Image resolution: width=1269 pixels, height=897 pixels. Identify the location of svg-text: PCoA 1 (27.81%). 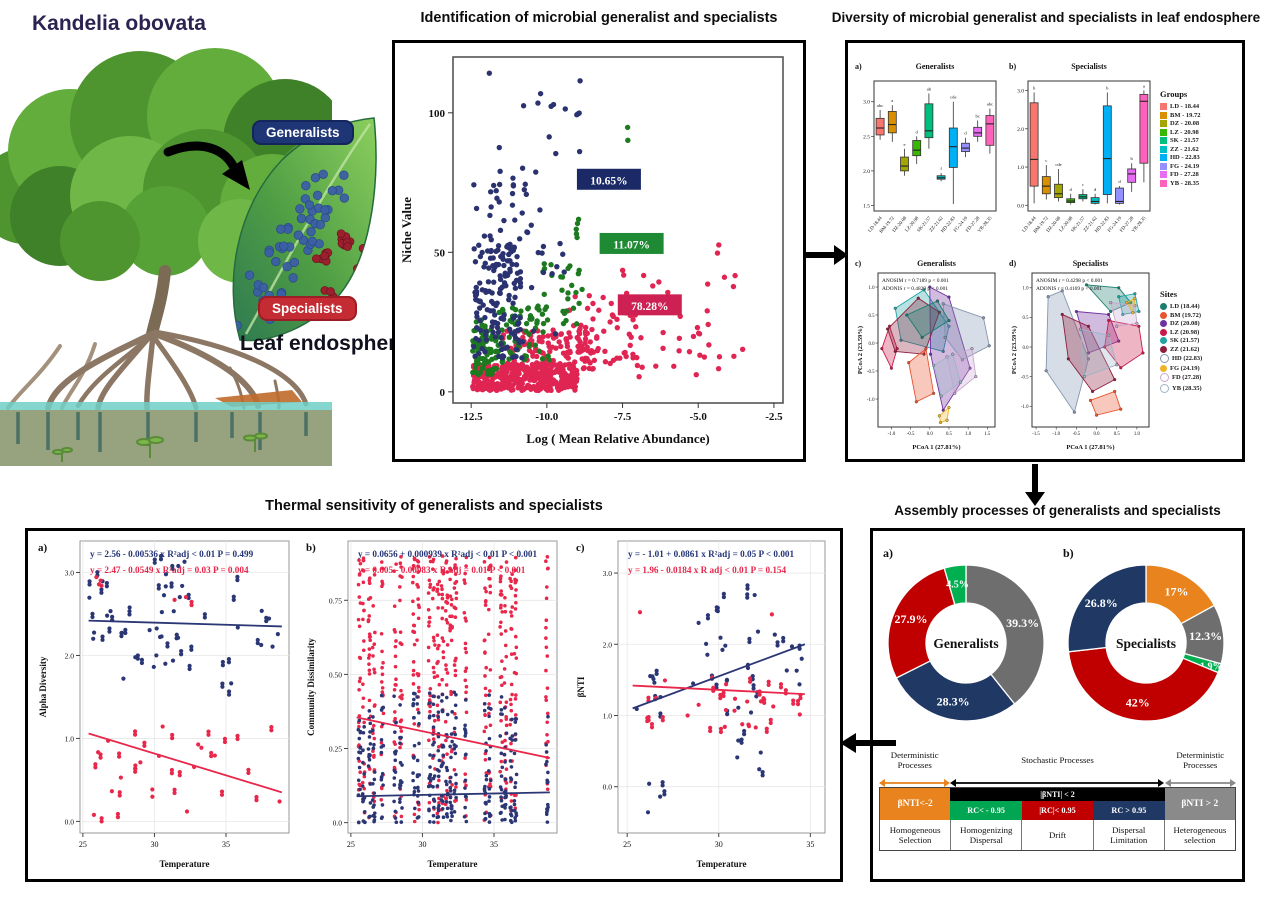
(936, 447).